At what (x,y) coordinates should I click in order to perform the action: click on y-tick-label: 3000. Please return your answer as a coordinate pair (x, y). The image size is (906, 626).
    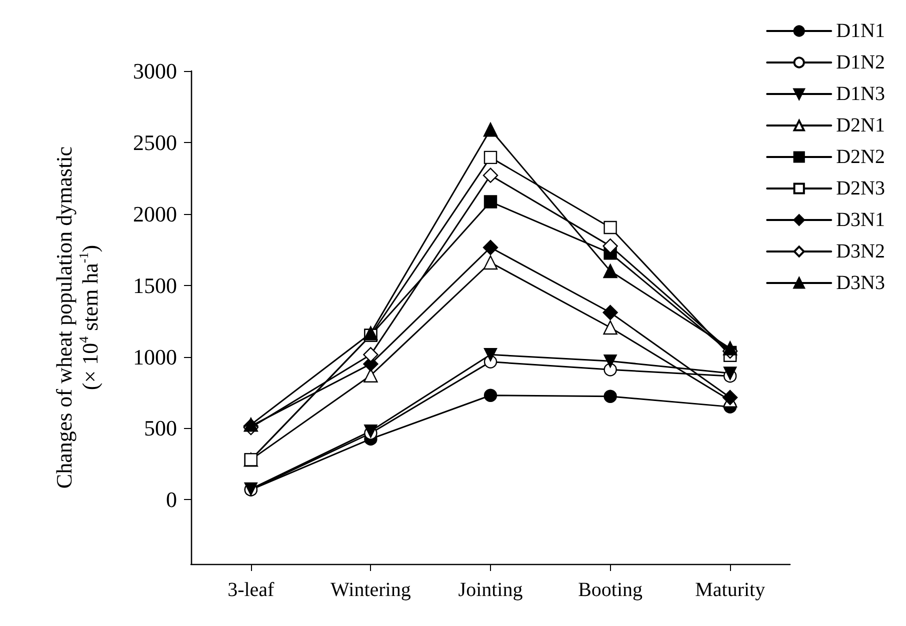
    Looking at the image, I should click on (155, 71).